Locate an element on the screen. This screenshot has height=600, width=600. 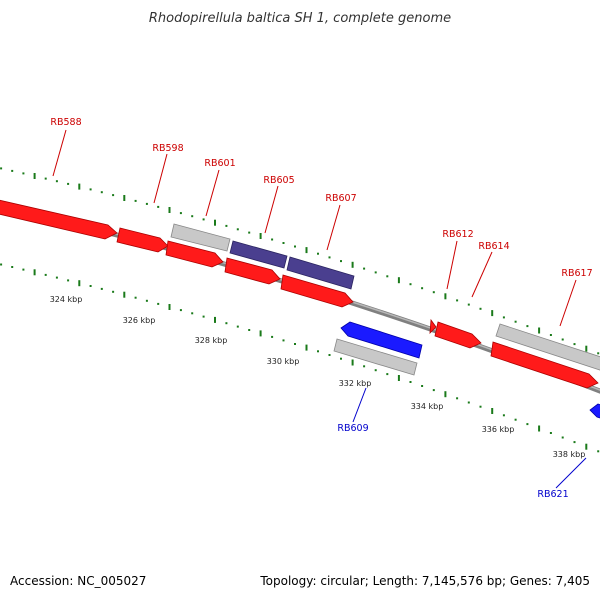
leader-RB612 is located at coordinates (452, 265).